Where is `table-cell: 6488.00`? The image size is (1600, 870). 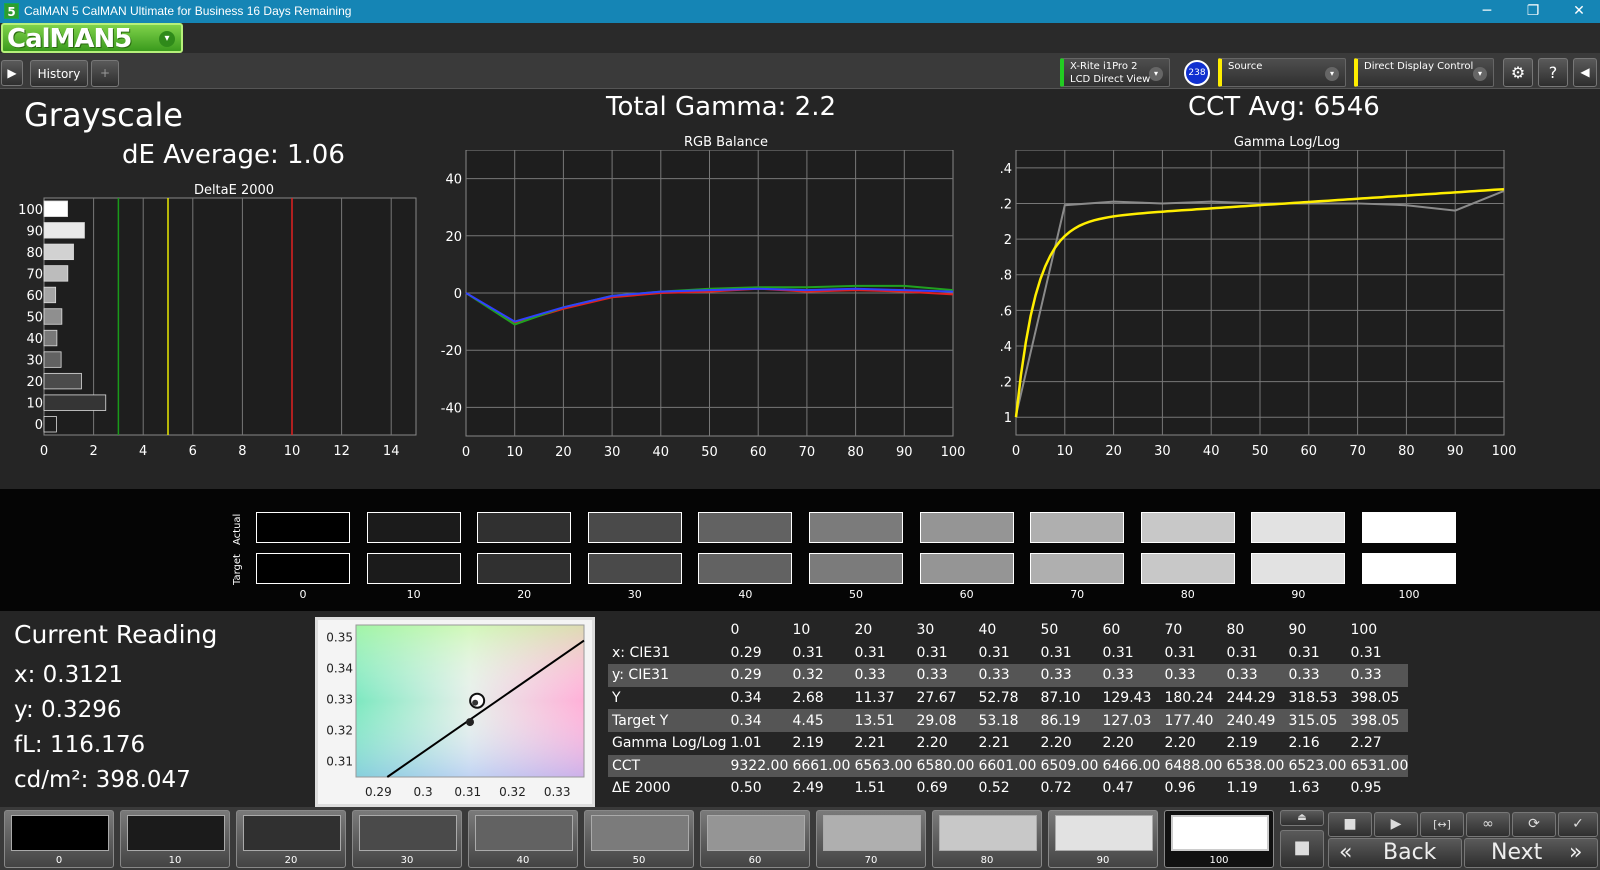 table-cell: 6488.00 is located at coordinates (1191, 766).